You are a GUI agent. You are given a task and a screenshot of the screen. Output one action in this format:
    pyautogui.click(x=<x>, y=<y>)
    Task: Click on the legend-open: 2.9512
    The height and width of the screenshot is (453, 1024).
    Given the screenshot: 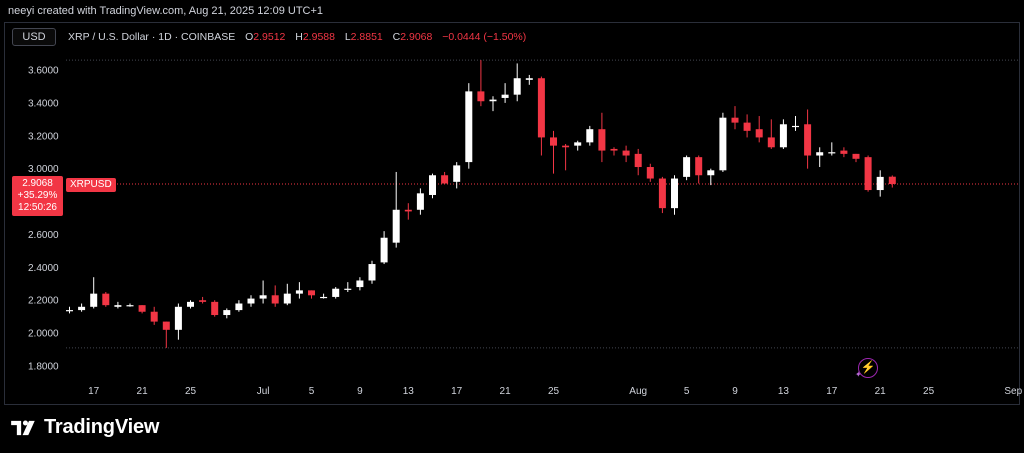 What is the action you would take?
    pyautogui.click(x=269, y=37)
    